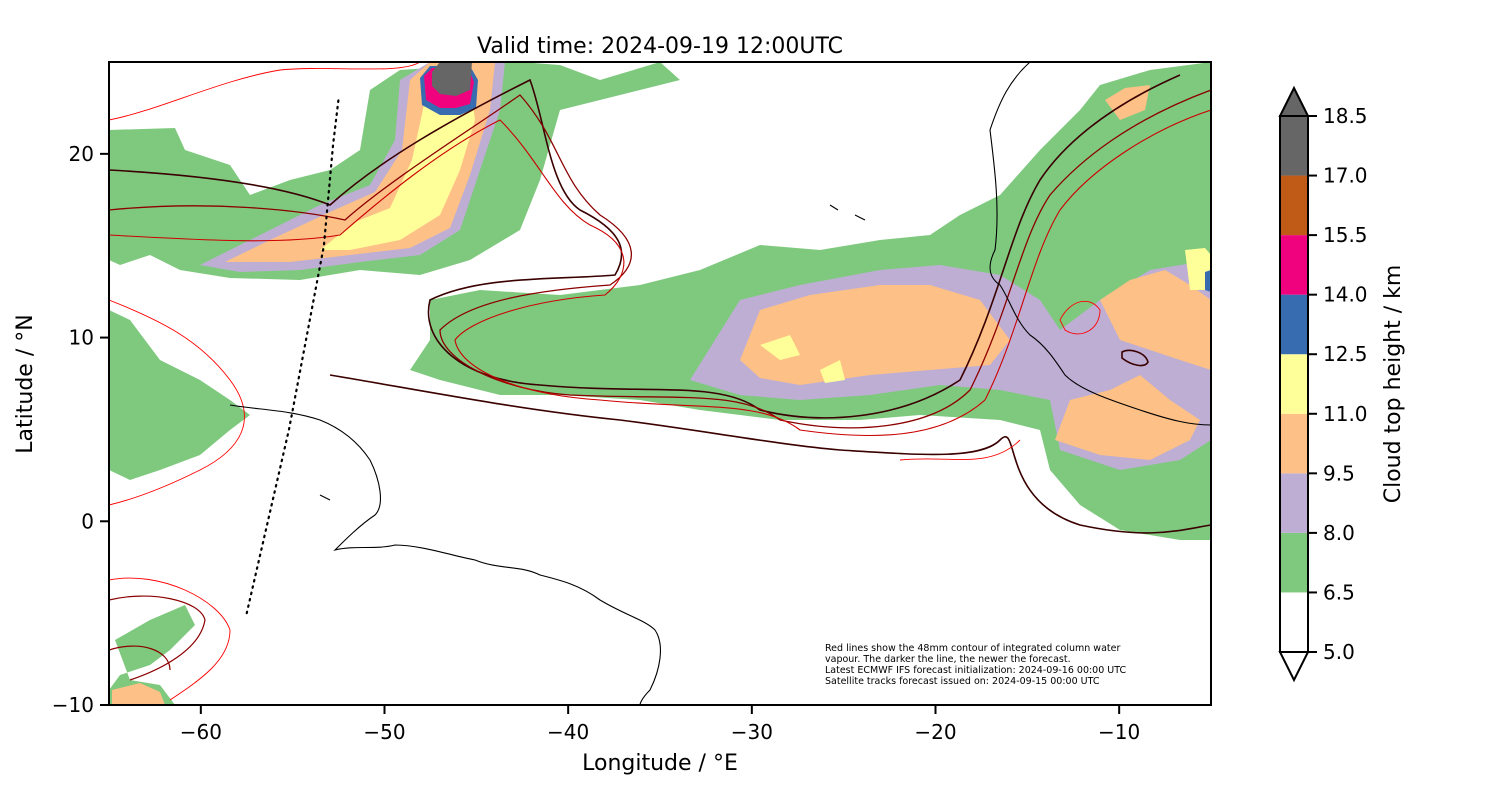  I want to click on x-tick-label: −30, so click(752, 732).